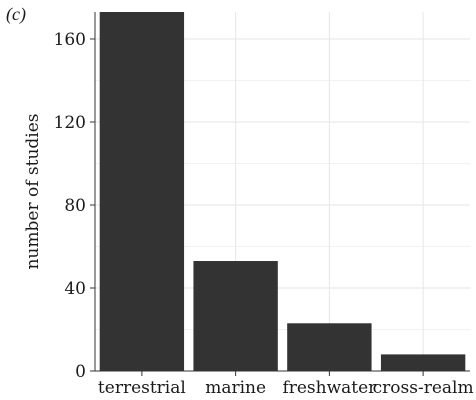 The height and width of the screenshot is (400, 476). What do you see at coordinates (16, 14) in the screenshot?
I see `panel-label: (c)` at bounding box center [16, 14].